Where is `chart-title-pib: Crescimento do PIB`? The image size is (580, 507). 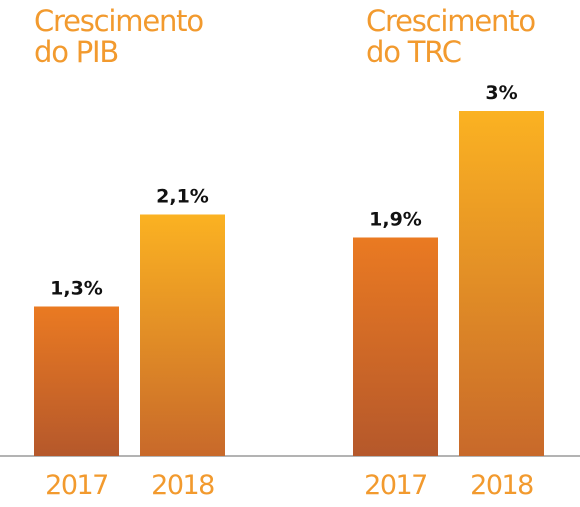 chart-title-pib: Crescimento do PIB is located at coordinates (134, 37).